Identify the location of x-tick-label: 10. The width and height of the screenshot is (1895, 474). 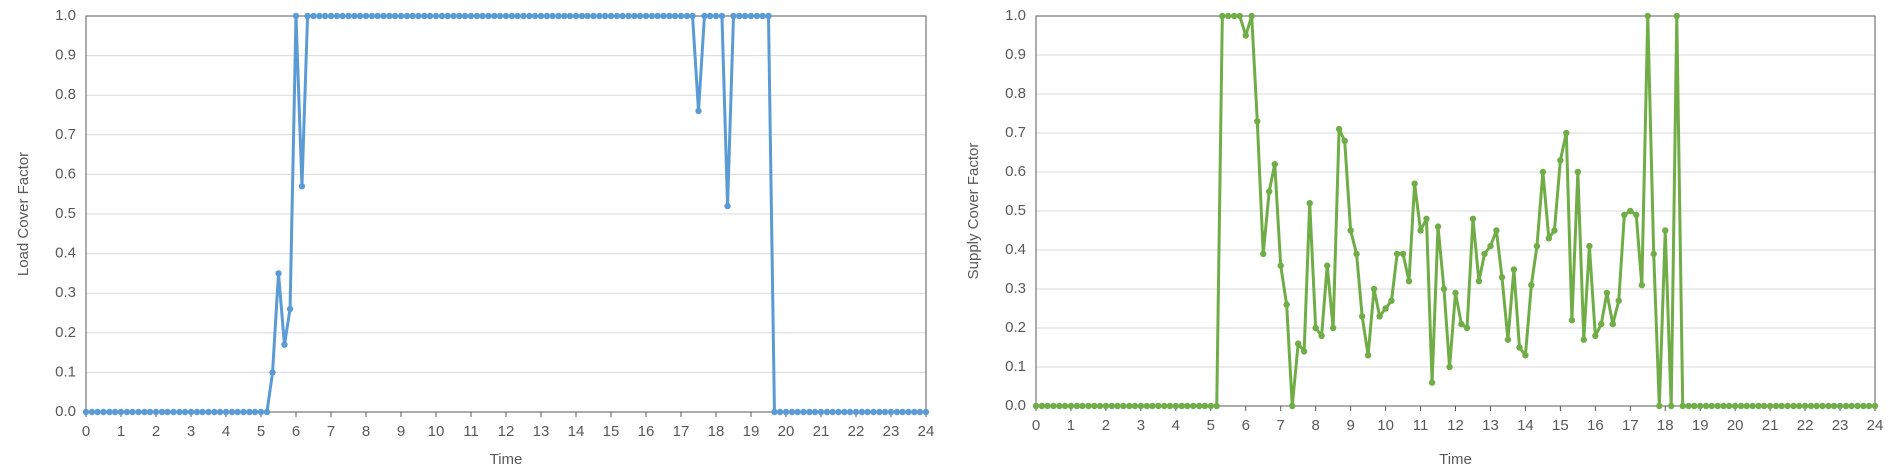
(436, 431).